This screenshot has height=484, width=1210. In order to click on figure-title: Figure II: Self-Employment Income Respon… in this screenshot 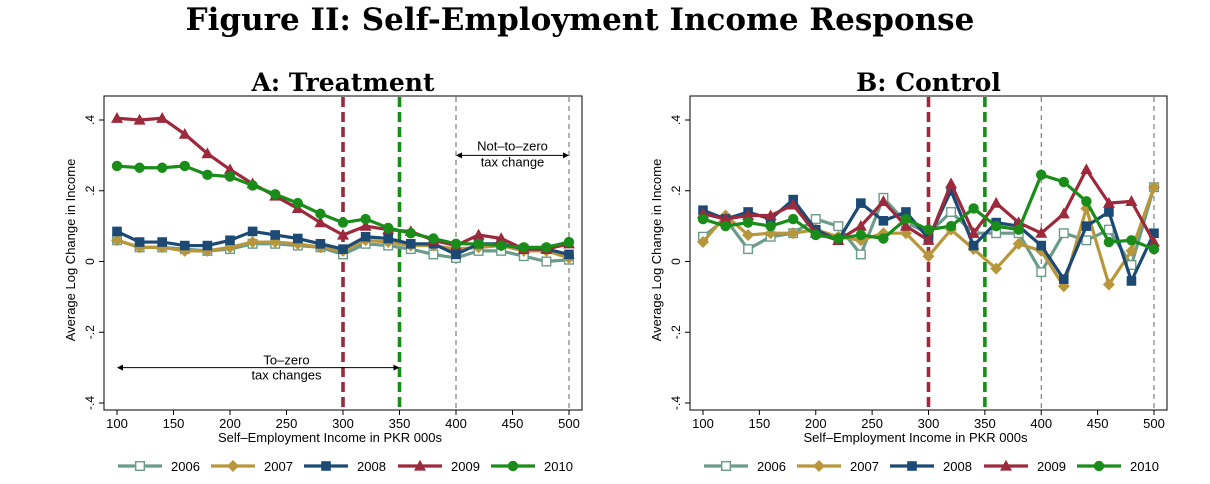, I will do `click(580, 20)`.